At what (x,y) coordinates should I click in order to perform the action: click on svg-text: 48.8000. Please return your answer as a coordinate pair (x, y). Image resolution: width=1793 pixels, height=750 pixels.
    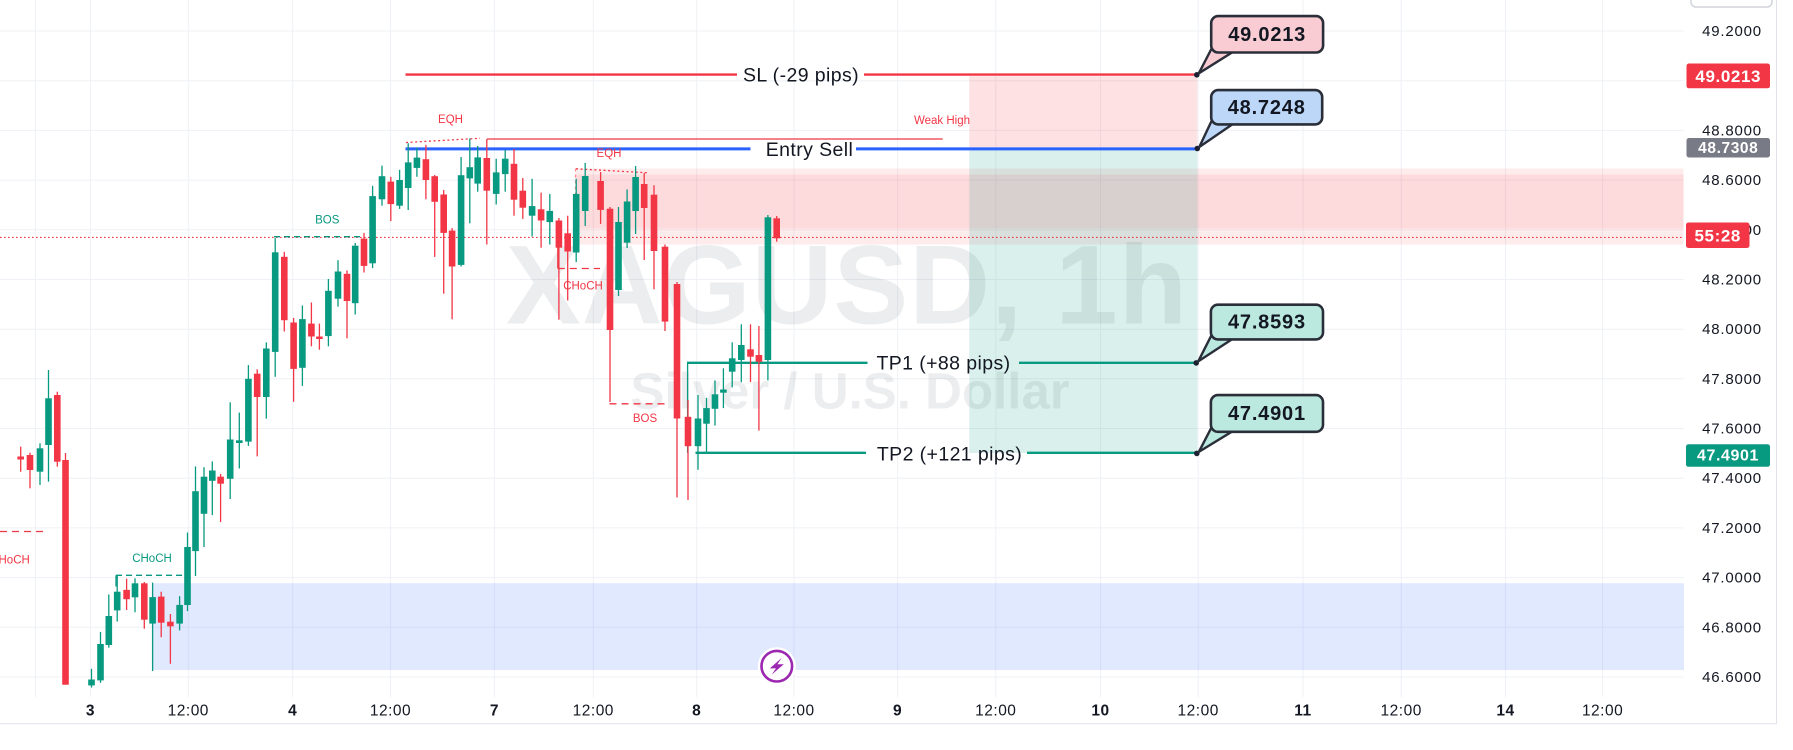
    Looking at the image, I should click on (1732, 130).